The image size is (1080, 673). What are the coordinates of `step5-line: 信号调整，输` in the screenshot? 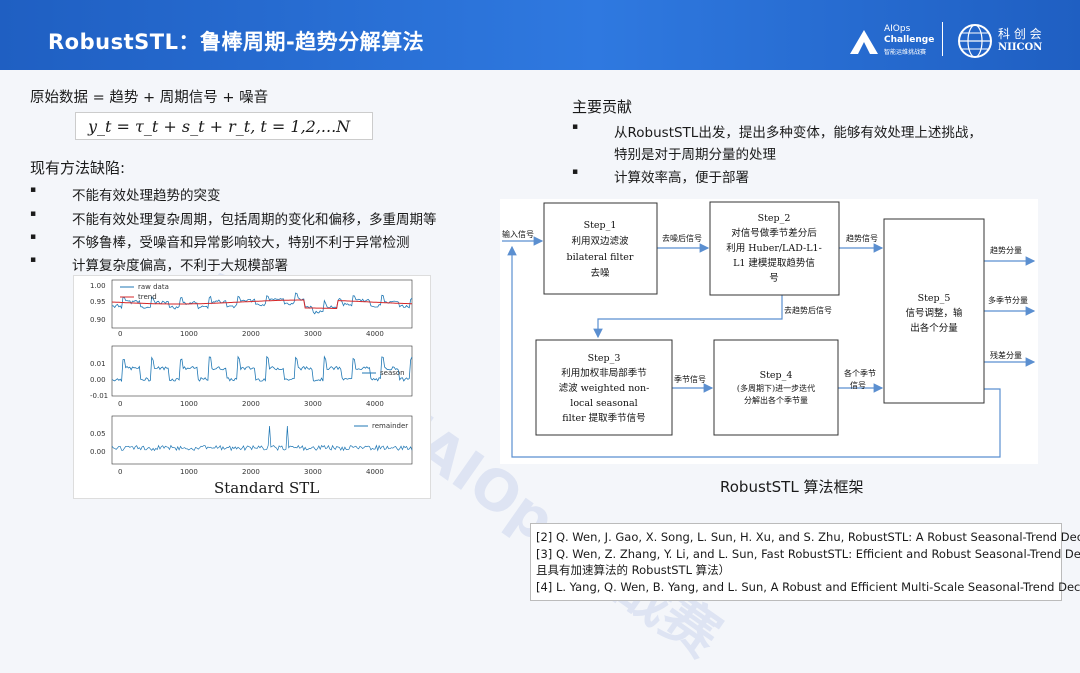 It's located at (934, 313).